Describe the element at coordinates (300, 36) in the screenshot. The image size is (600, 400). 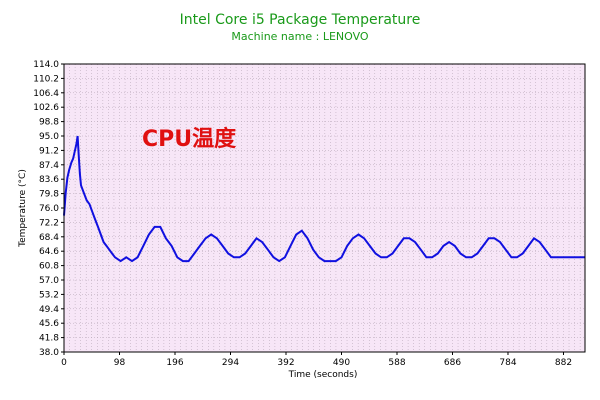
I see `chart-subtitle: Machine name : LENOVO` at that location.